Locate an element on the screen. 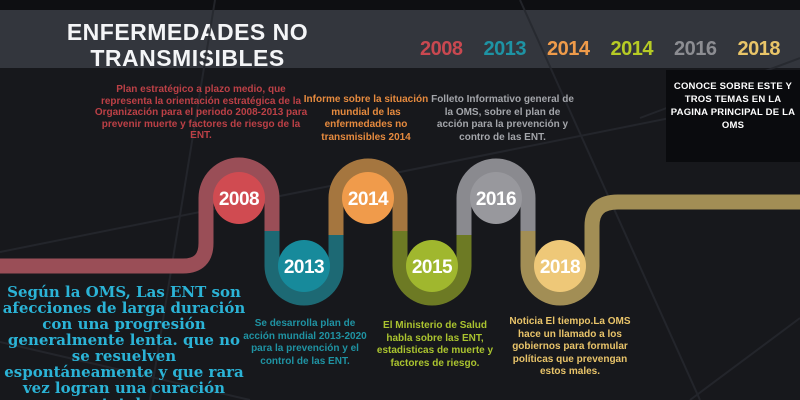 The image size is (800, 400). circle-label-2014: 2014 is located at coordinates (368, 199).